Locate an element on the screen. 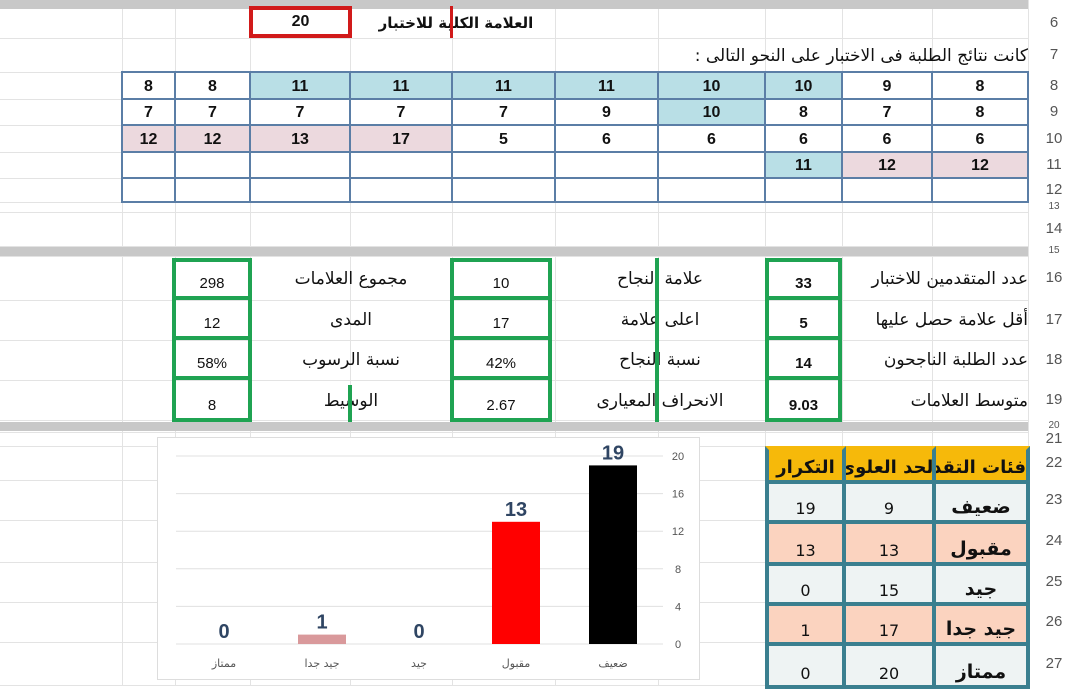  row-number: 8 is located at coordinates (1054, 85).